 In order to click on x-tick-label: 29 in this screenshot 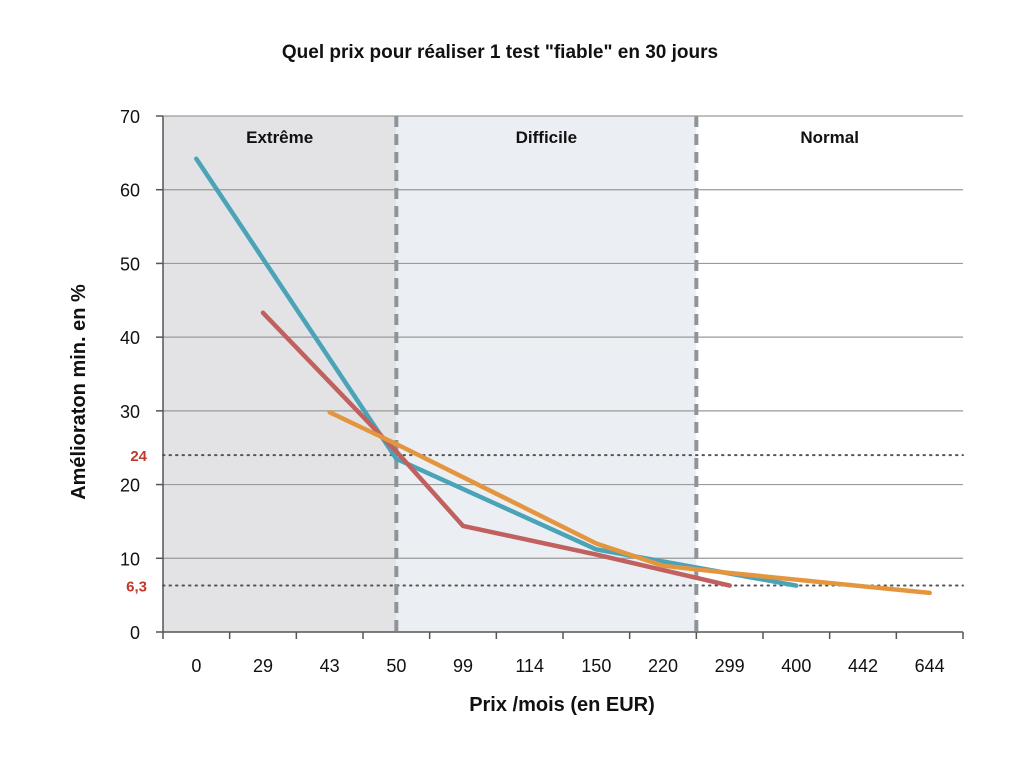, I will do `click(263, 666)`.